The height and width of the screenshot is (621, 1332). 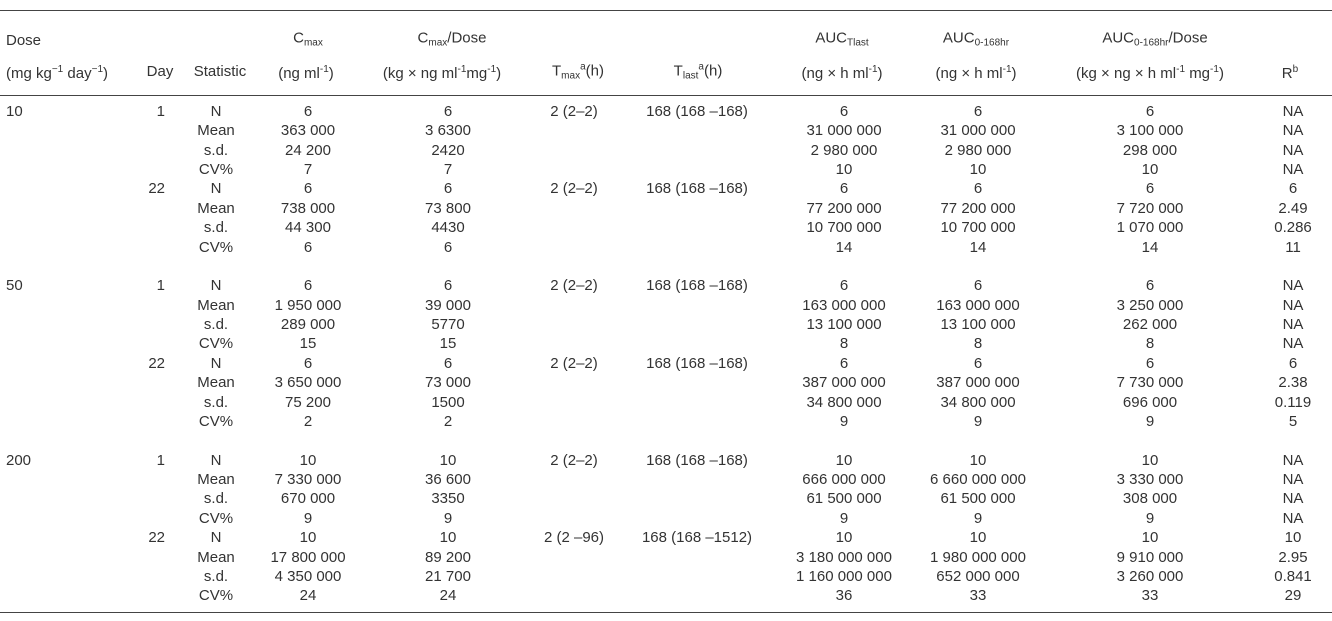 What do you see at coordinates (844, 170) in the screenshot?
I see `auc-tlast-cell: 10` at bounding box center [844, 170].